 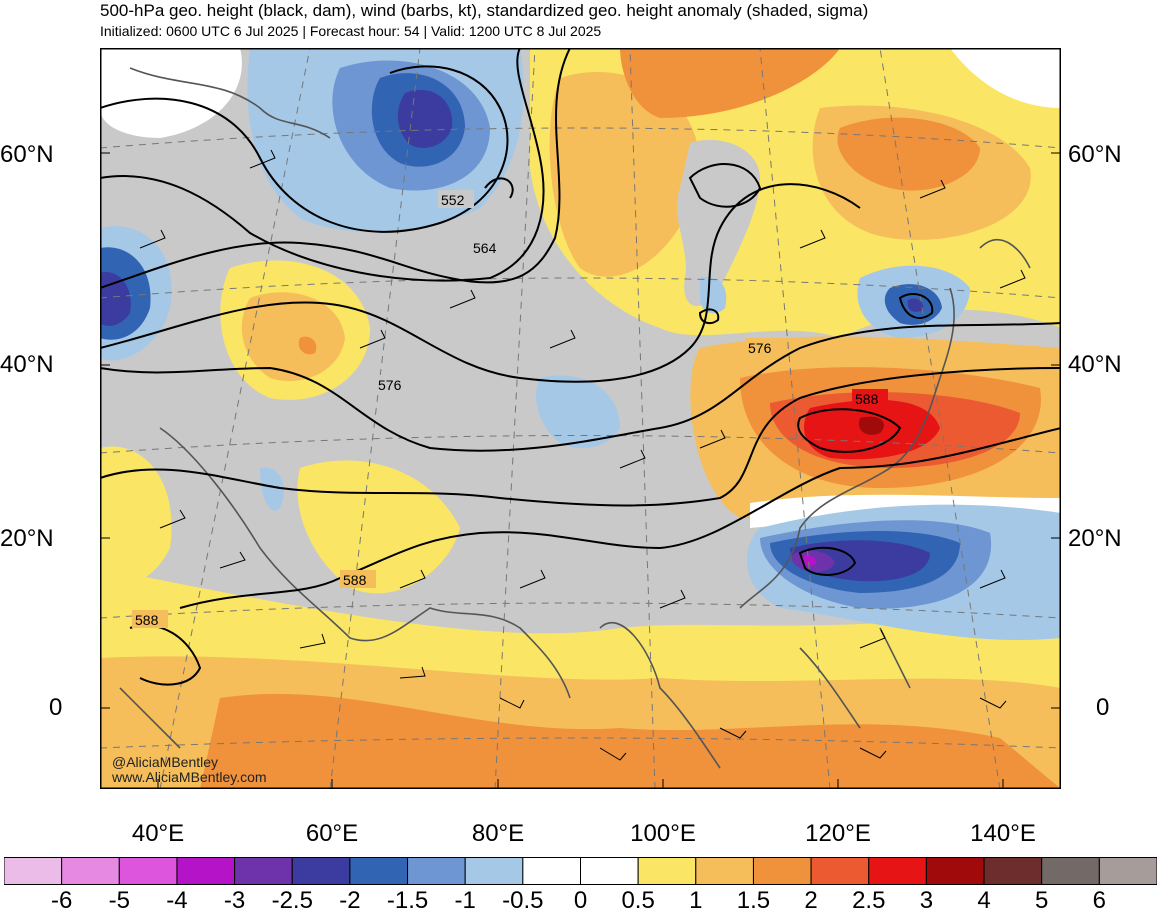 I want to click on colorbar-label: -2, so click(x=350, y=900).